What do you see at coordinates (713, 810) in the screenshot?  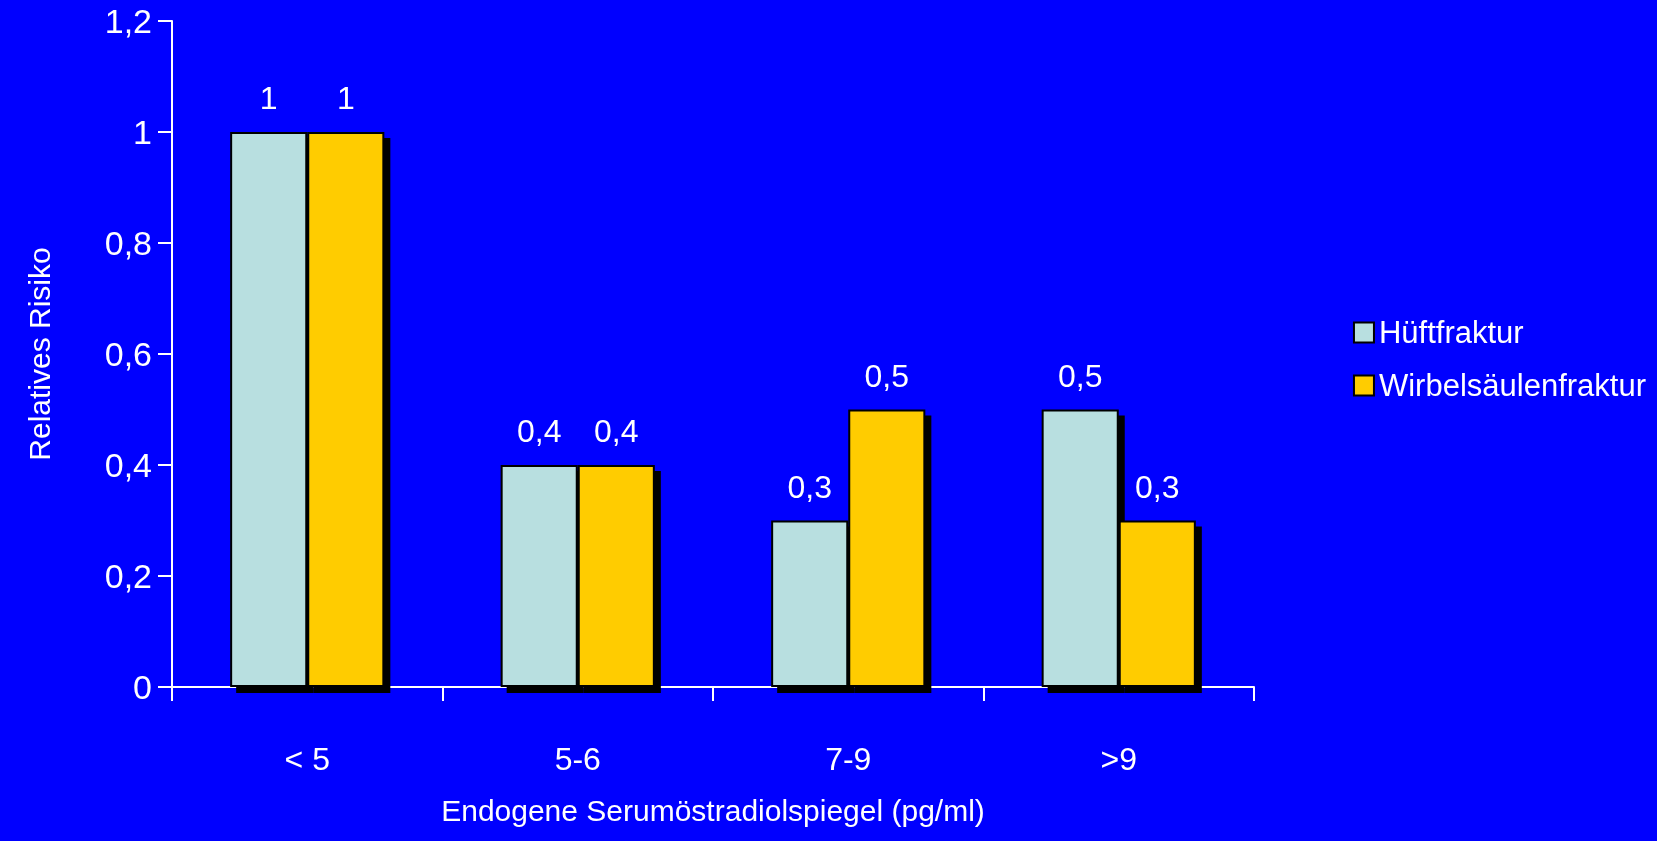 I see `x-axis-title: Endogene Serumöstradiolspiegel (pg/ml)` at bounding box center [713, 810].